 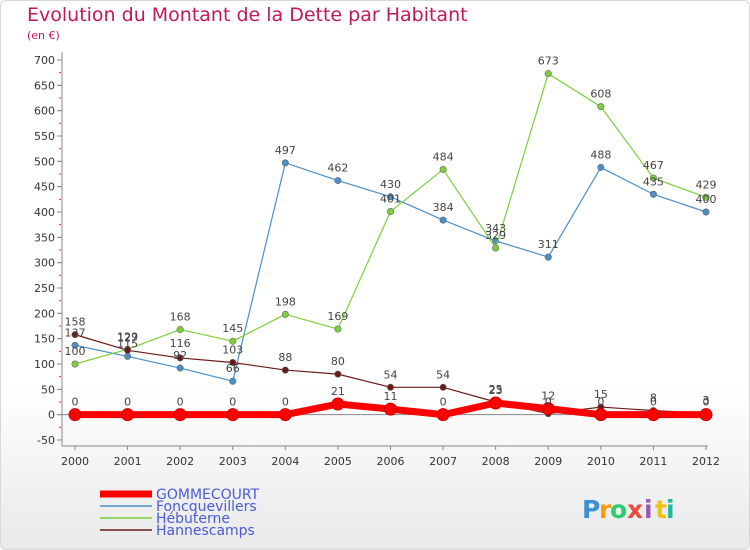 What do you see at coordinates (208, 495) in the screenshot?
I see `legend-label: GOMMECOURT` at bounding box center [208, 495].